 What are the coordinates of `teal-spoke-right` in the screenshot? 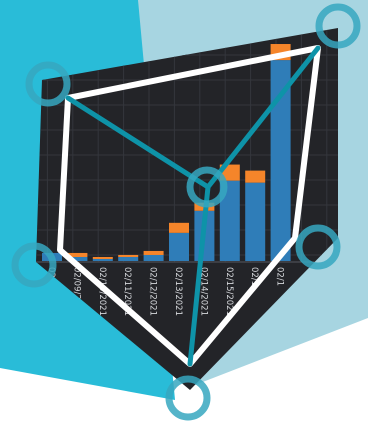 It's located at (263, 117).